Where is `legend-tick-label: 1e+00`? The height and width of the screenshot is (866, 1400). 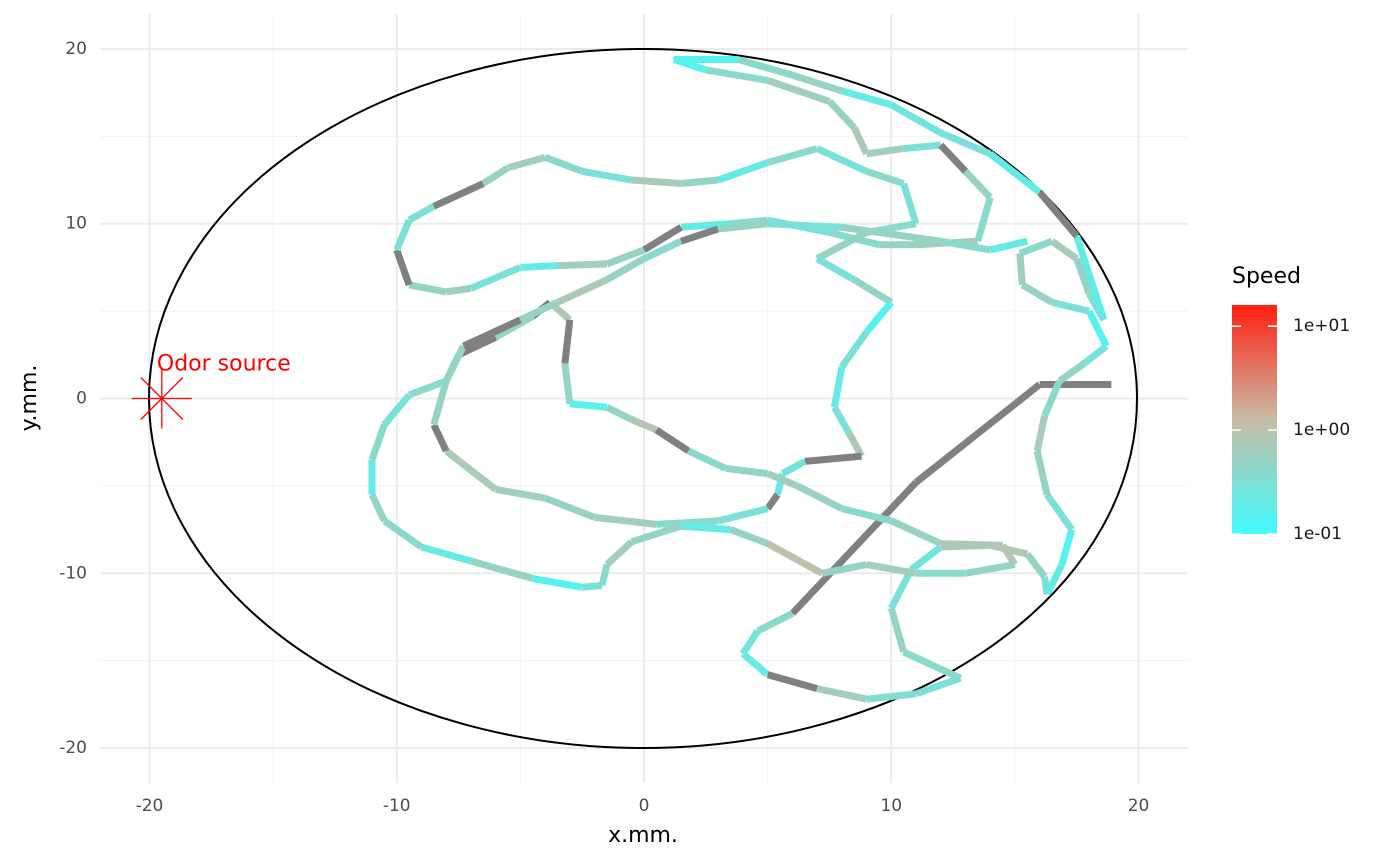
legend-tick-label: 1e+00 is located at coordinates (1321, 430).